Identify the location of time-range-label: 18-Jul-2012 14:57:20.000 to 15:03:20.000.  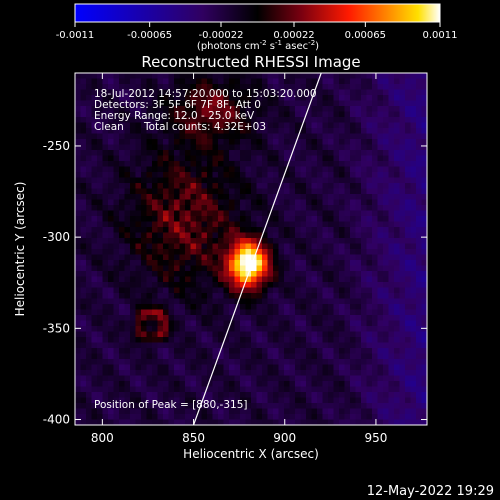
(205, 94).